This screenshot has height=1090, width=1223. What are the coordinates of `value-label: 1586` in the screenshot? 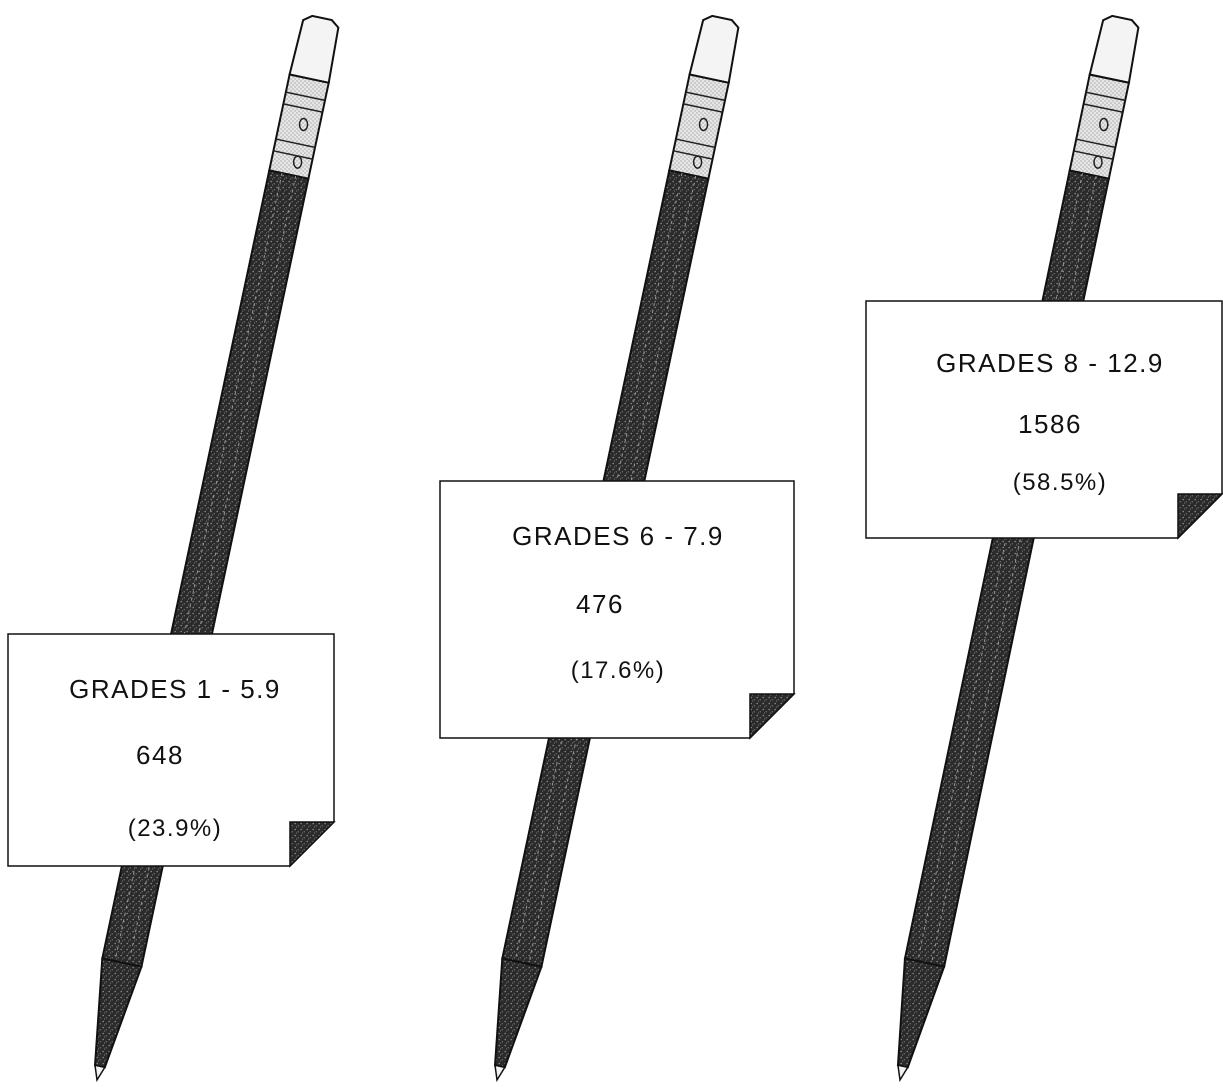 It's located at (1050, 424).